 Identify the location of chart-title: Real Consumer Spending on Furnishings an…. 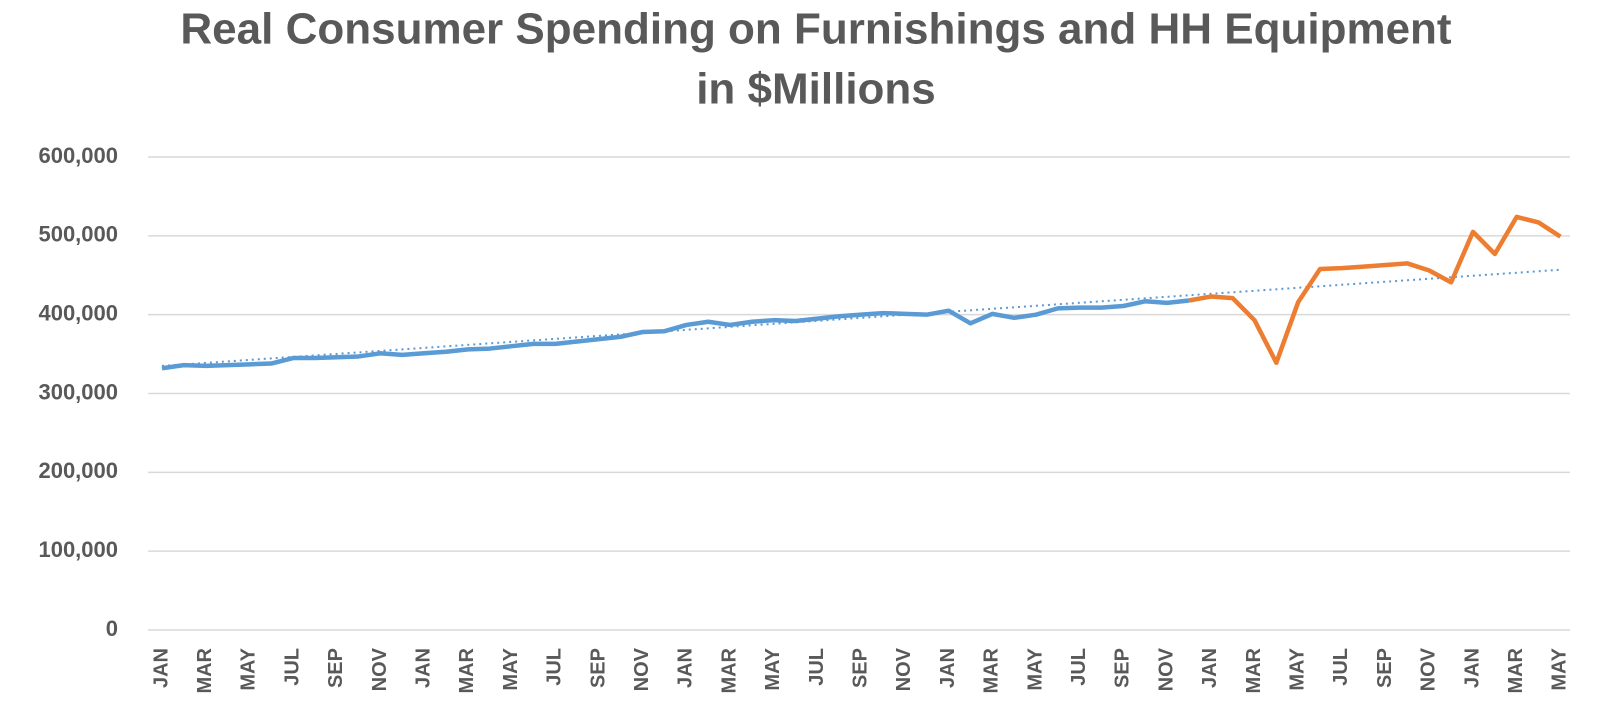
(816, 29).